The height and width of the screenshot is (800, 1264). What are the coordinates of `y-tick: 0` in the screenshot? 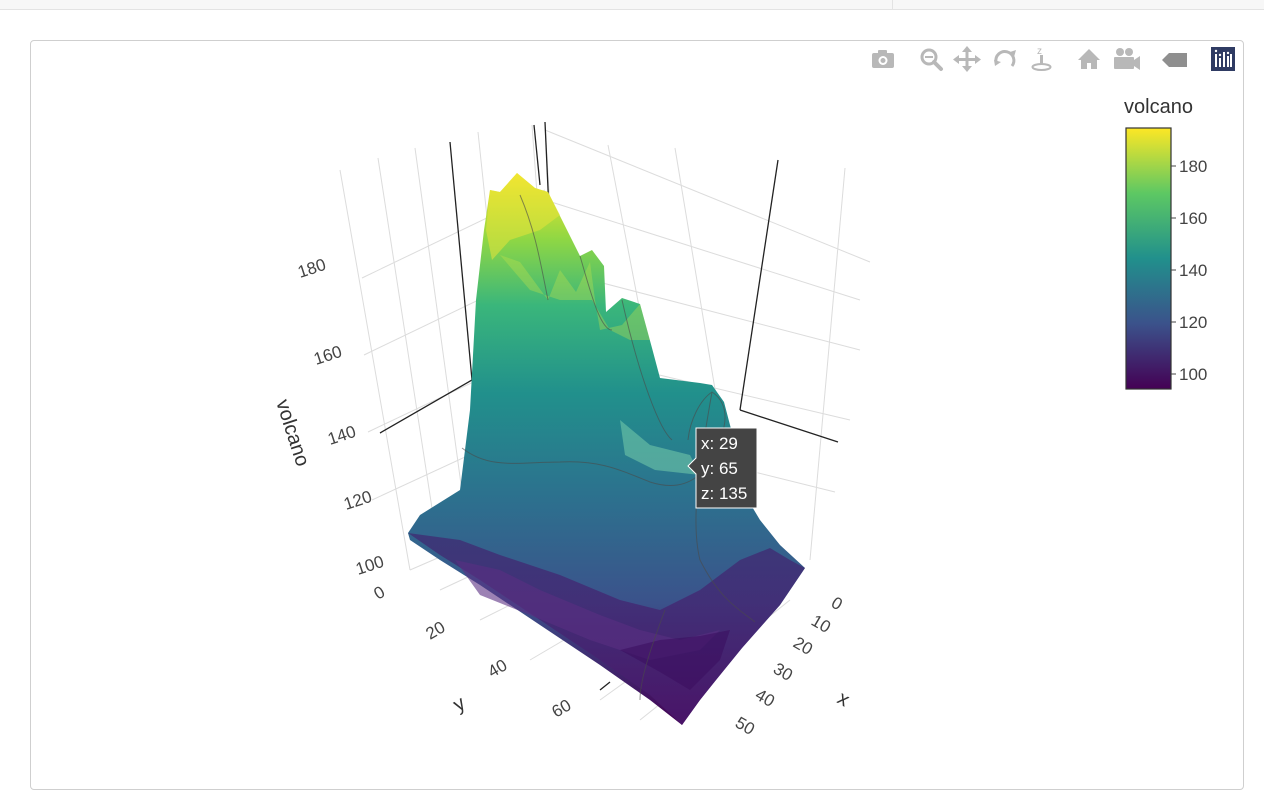 It's located at (380, 592).